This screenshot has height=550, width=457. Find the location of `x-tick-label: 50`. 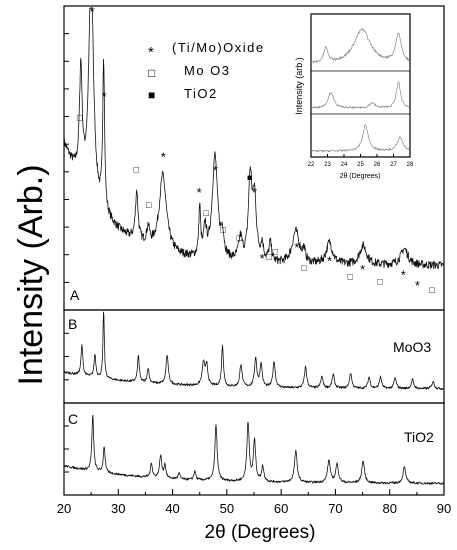

x-tick-label: 50 is located at coordinates (227, 508).